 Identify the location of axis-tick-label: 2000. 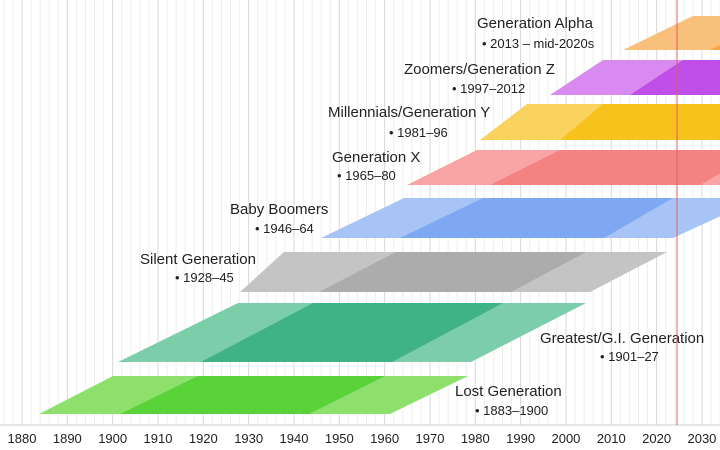
(565, 438).